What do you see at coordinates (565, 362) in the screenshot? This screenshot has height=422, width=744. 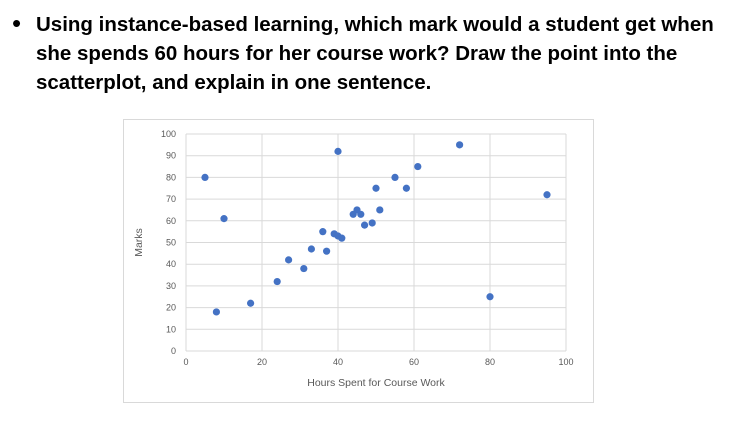 I see `x-tick-label: 100` at bounding box center [565, 362].